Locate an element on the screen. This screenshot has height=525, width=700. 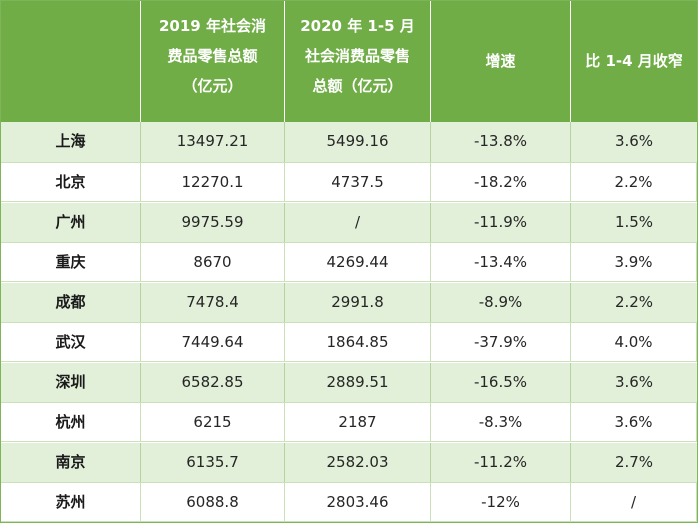
city-cell: 重庆 is located at coordinates (71, 262).